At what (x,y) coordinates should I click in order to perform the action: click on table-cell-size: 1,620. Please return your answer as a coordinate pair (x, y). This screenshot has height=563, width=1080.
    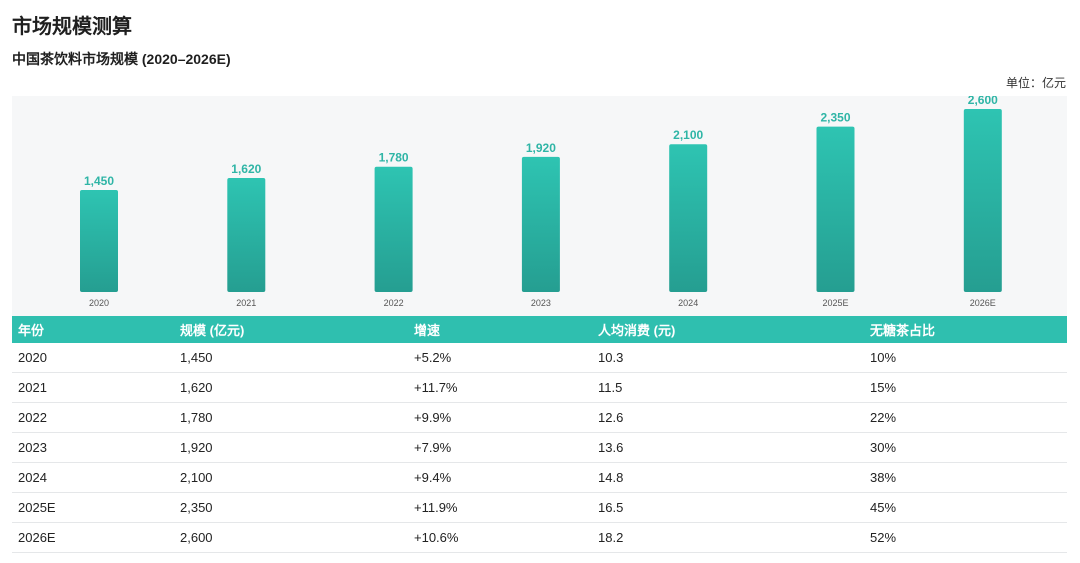
    Looking at the image, I should click on (291, 387).